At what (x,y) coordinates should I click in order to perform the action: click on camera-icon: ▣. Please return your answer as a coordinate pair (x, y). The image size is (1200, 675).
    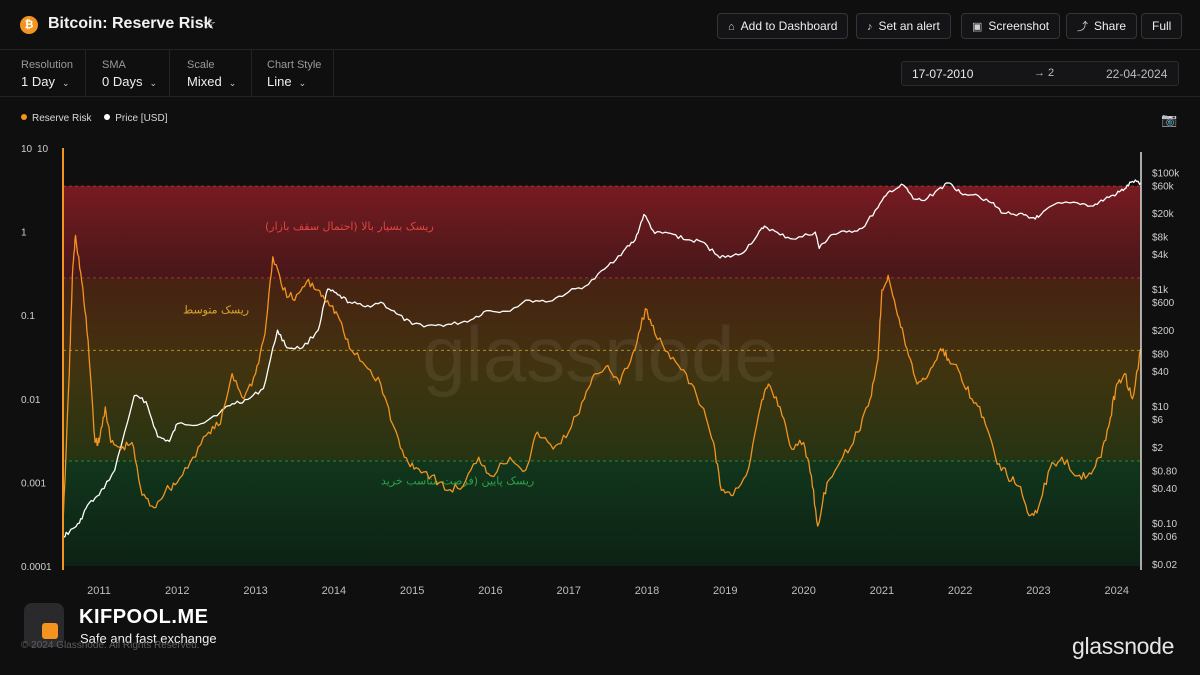
    Looking at the image, I should click on (977, 27).